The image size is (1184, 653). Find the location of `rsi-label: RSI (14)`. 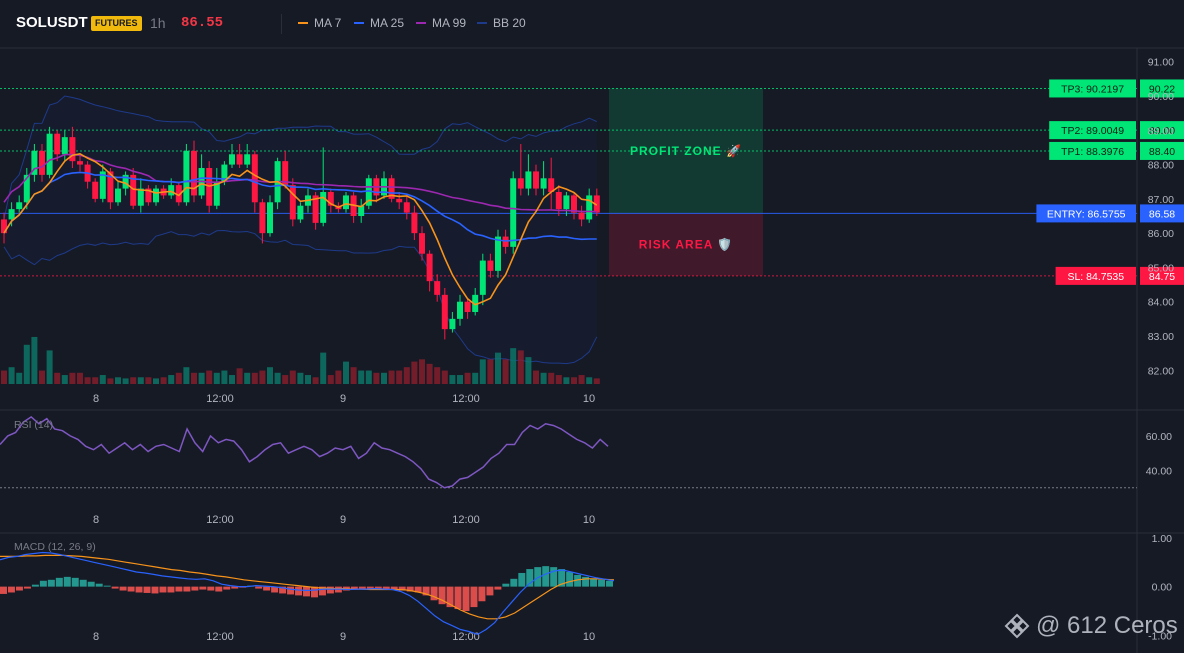

rsi-label: RSI (14) is located at coordinates (33, 425).